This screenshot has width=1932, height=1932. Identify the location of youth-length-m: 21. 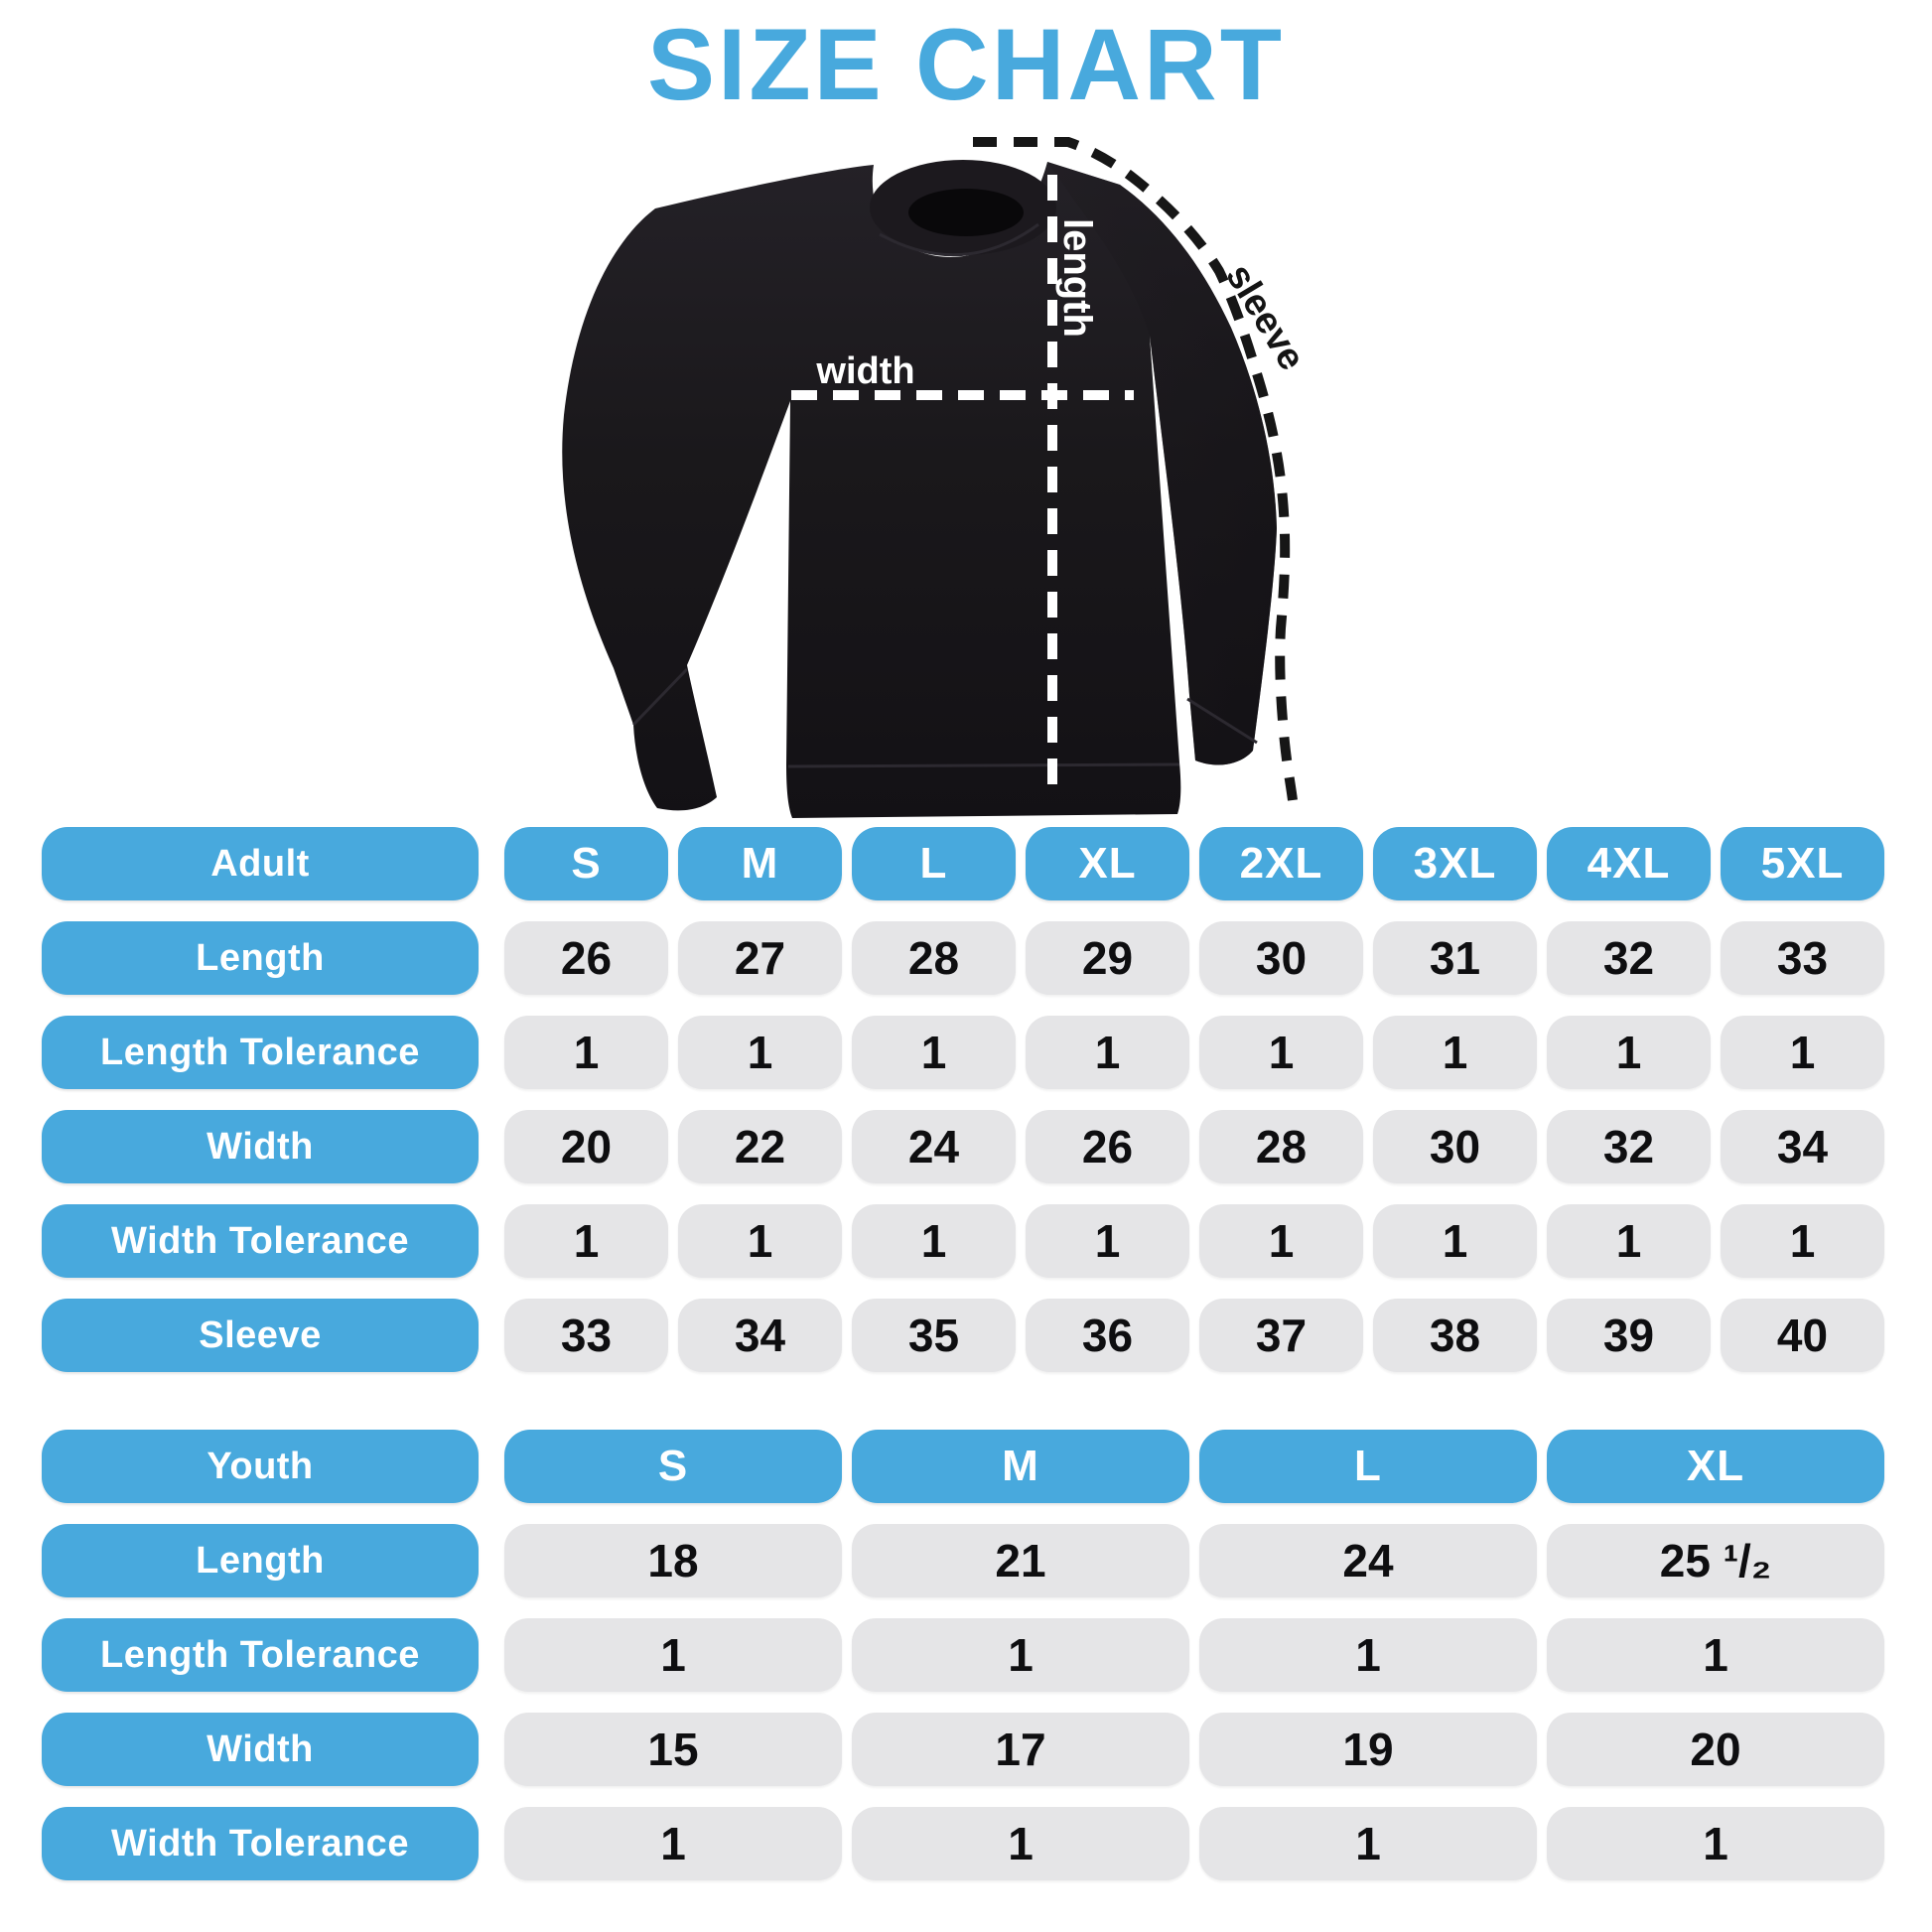
(1021, 1560).